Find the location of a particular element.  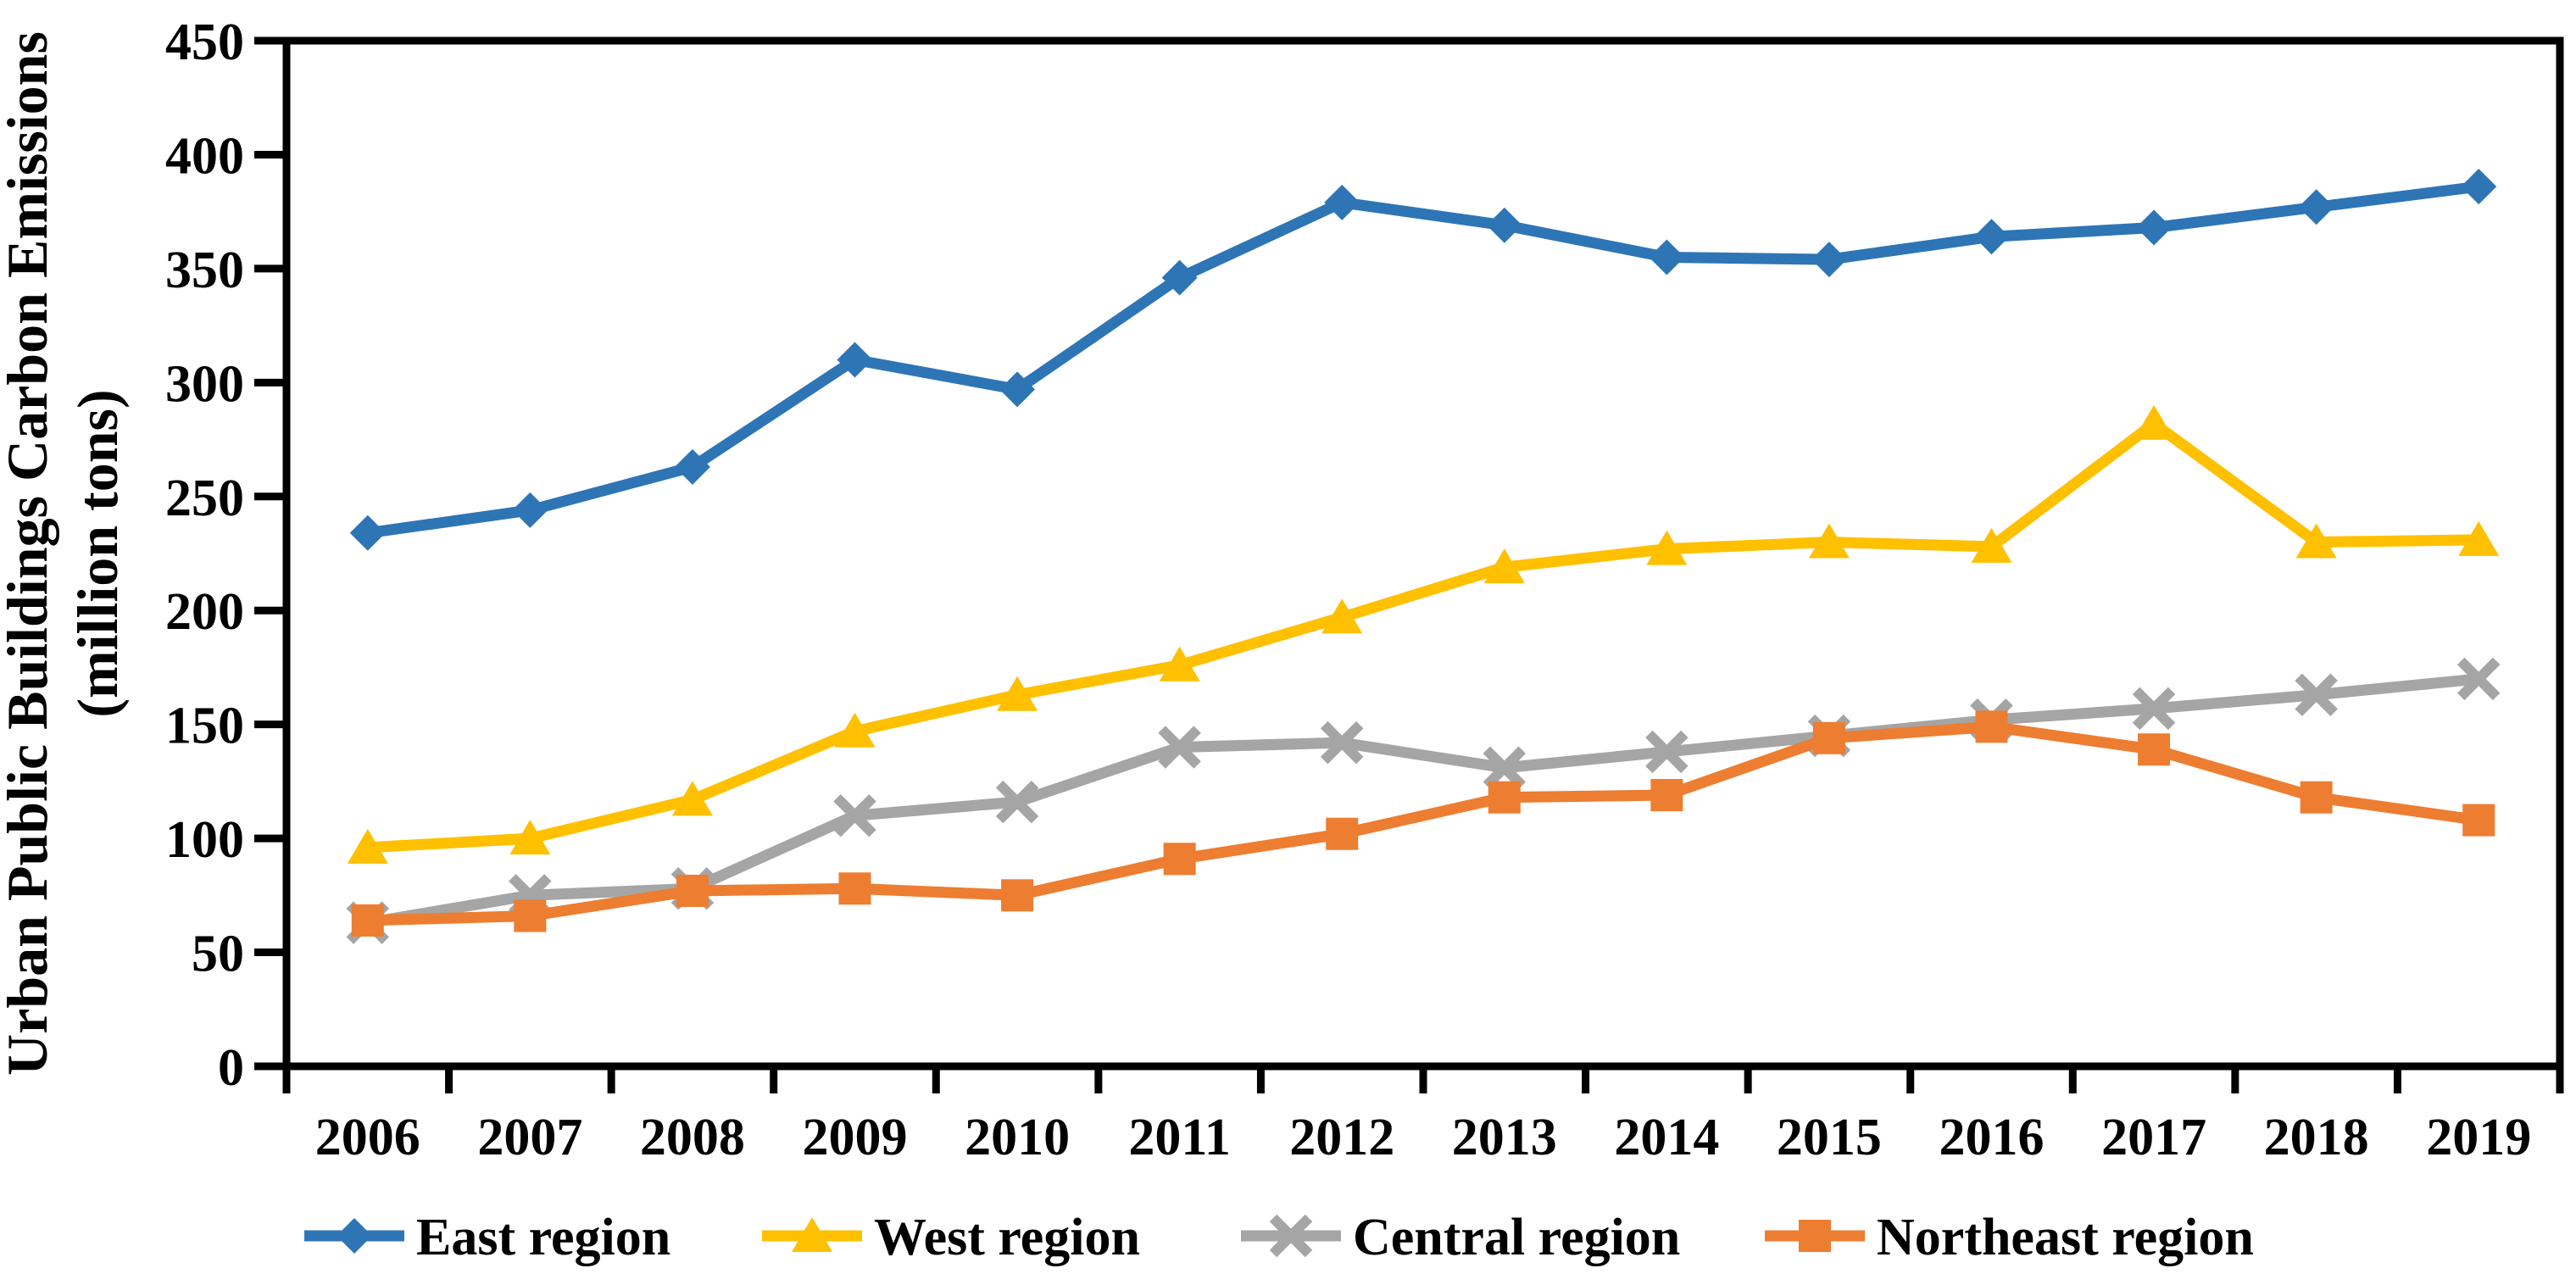

legend-item-east-region is located at coordinates (354, 1236).